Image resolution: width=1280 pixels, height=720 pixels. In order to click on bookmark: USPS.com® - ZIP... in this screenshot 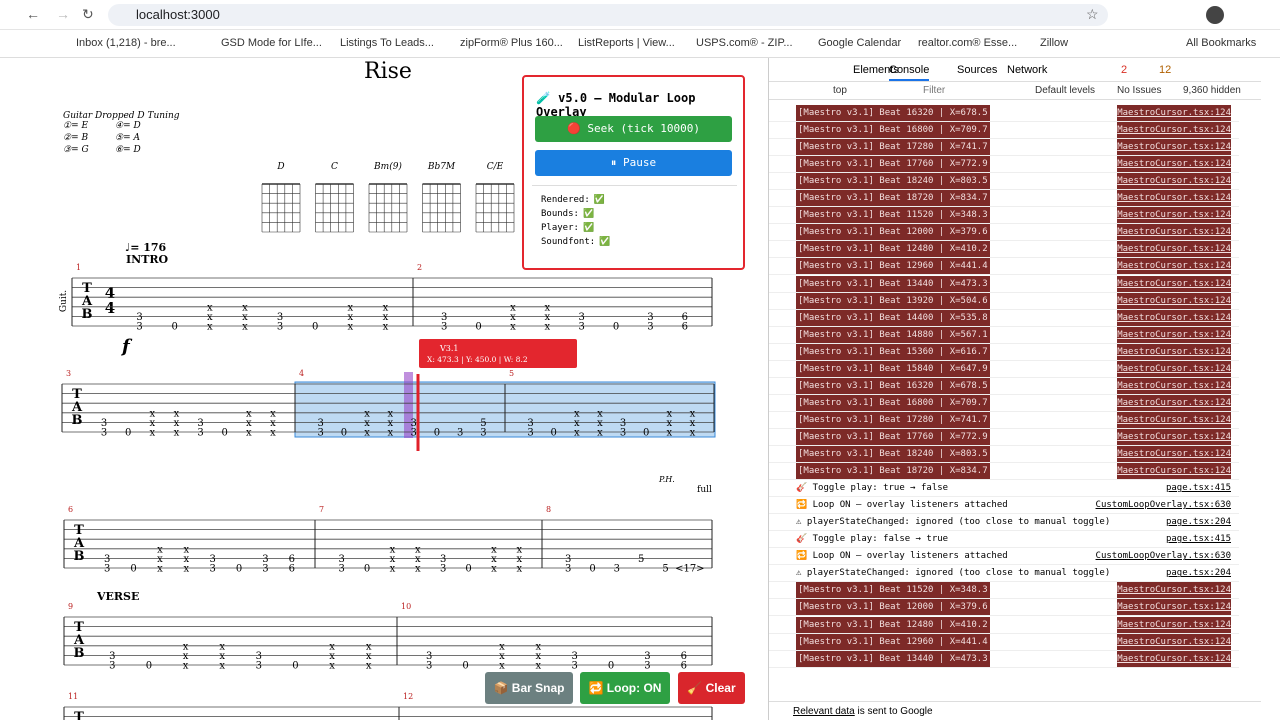, I will do `click(744, 43)`.